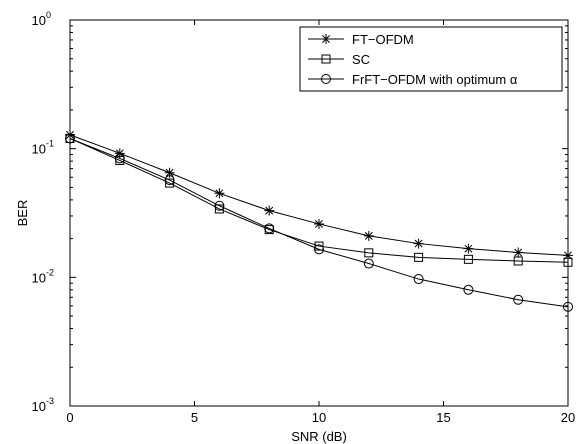  Describe the element at coordinates (443, 417) in the screenshot. I see `x-tick-label: 15` at that location.